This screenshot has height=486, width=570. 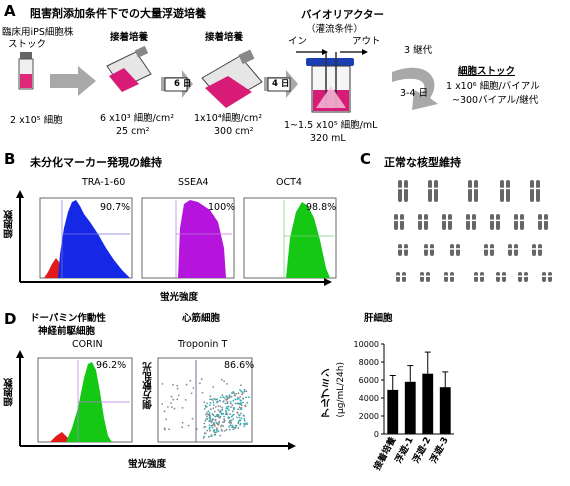 I want to click on plot2-pct: 100%, so click(x=222, y=207).